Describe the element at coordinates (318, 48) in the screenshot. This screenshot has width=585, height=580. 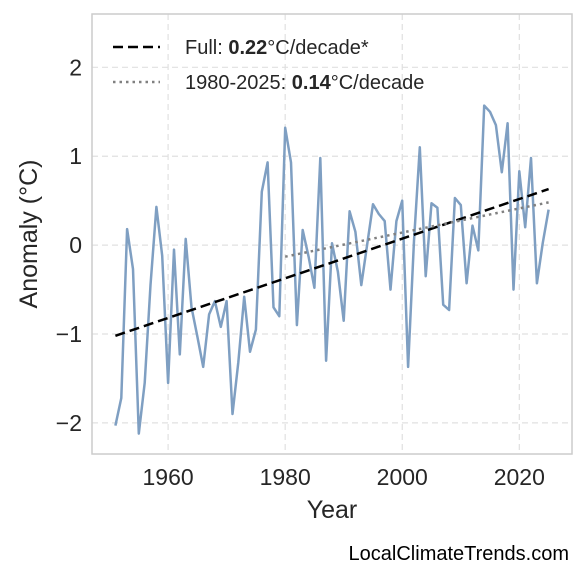
I see `legend-full-suffix: °C/decade*` at that location.